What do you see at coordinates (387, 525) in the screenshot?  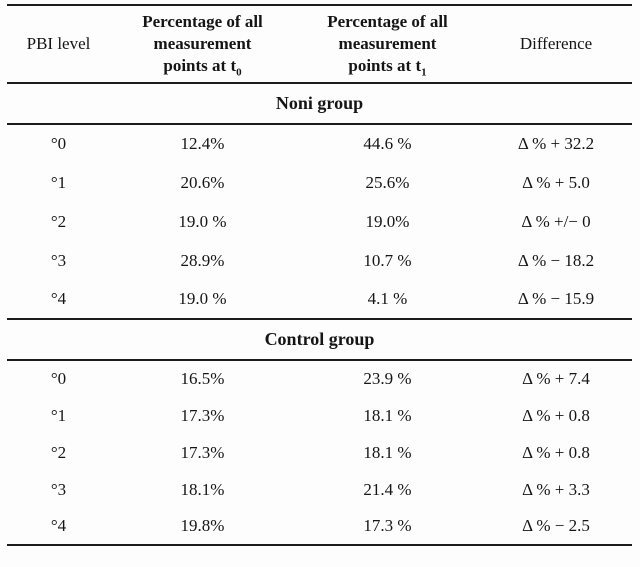 I see `cell-t1: 17.3 %` at bounding box center [387, 525].